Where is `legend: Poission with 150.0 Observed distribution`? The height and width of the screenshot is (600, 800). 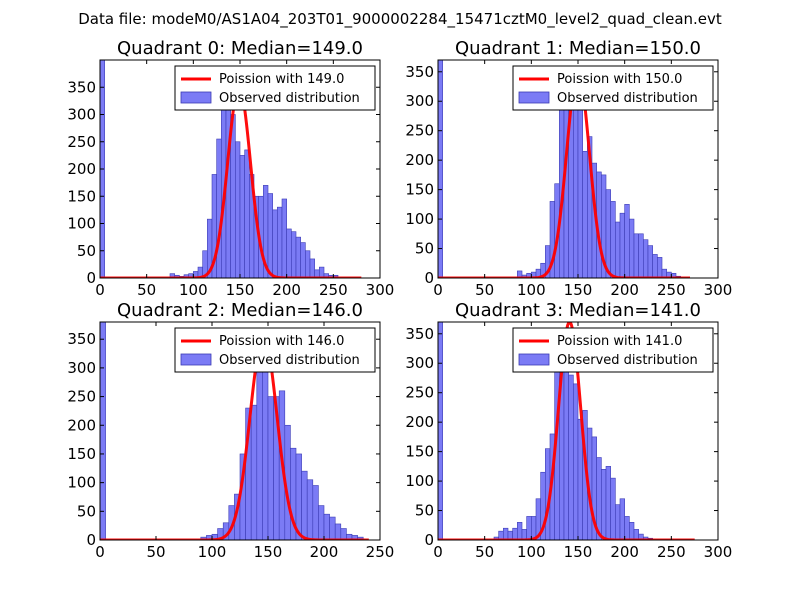
legend: Poission with 150.0 Observed distribution is located at coordinates (613, 88).